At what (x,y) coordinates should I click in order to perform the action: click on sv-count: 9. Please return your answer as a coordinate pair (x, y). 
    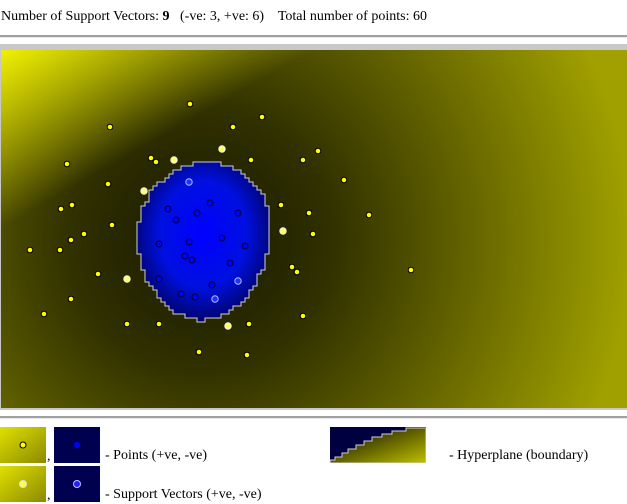
    Looking at the image, I should click on (166, 16).